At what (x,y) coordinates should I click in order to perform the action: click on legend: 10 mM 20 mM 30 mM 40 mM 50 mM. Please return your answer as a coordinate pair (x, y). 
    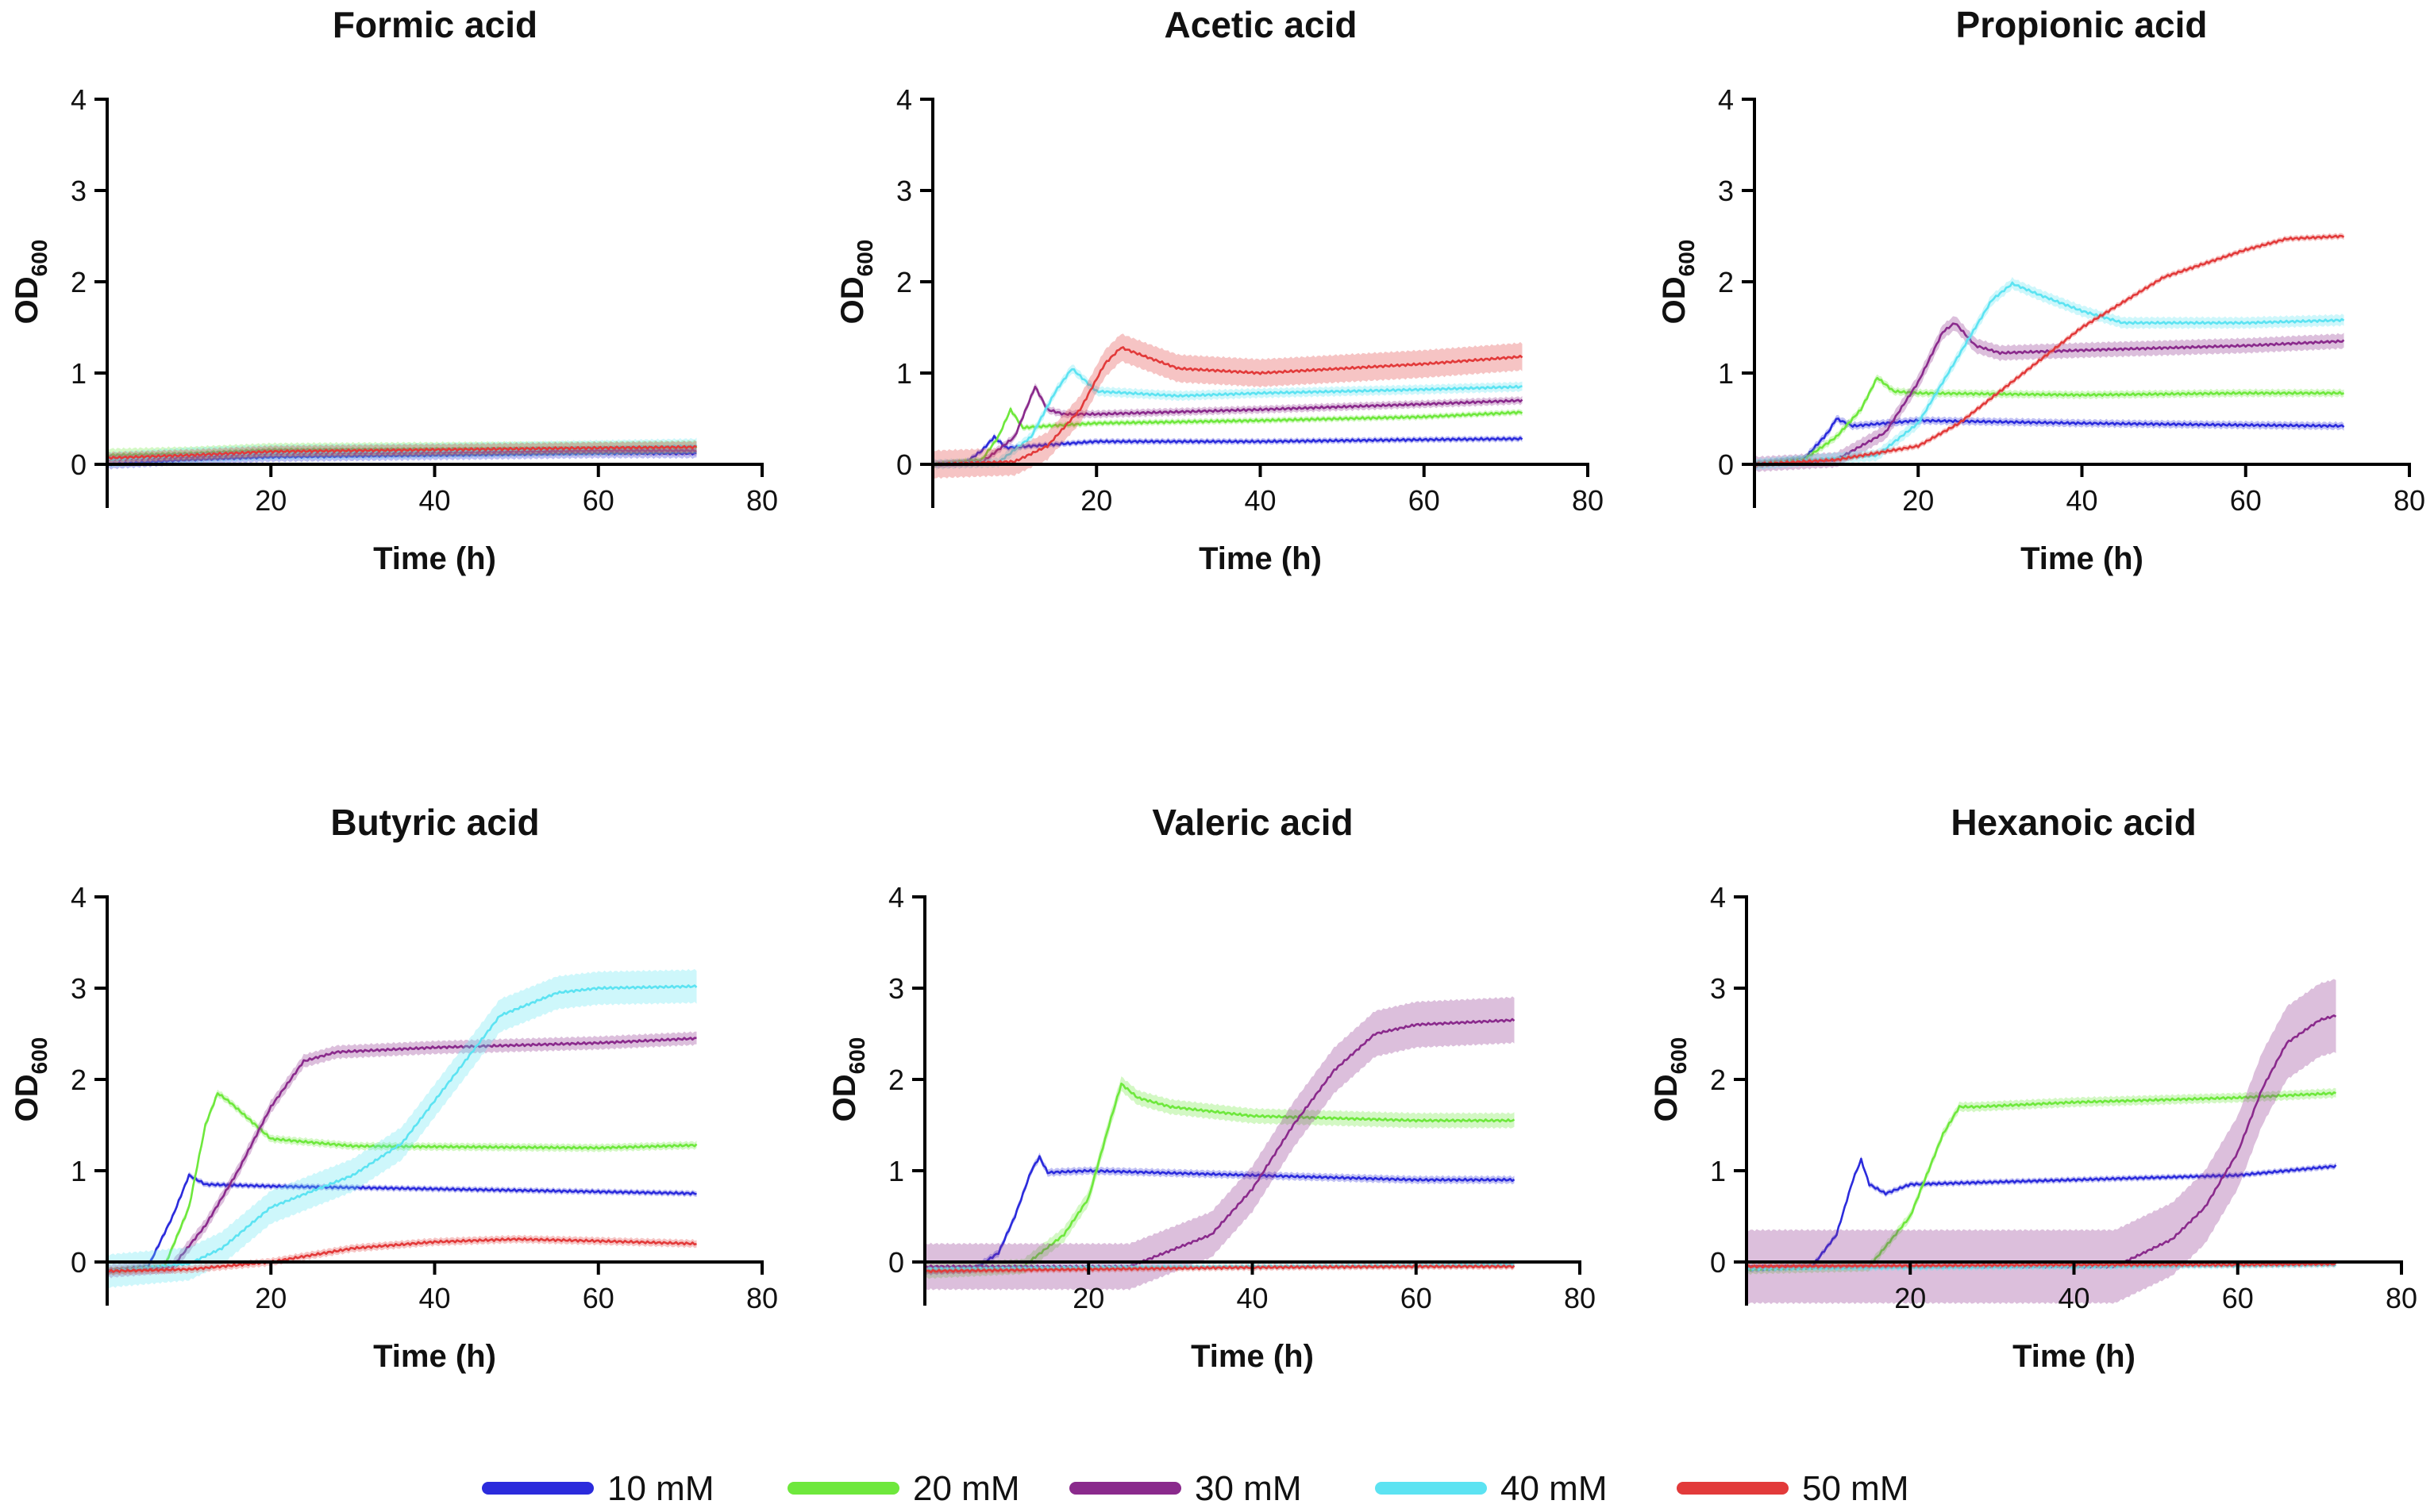
    Looking at the image, I should click on (1195, 1488).